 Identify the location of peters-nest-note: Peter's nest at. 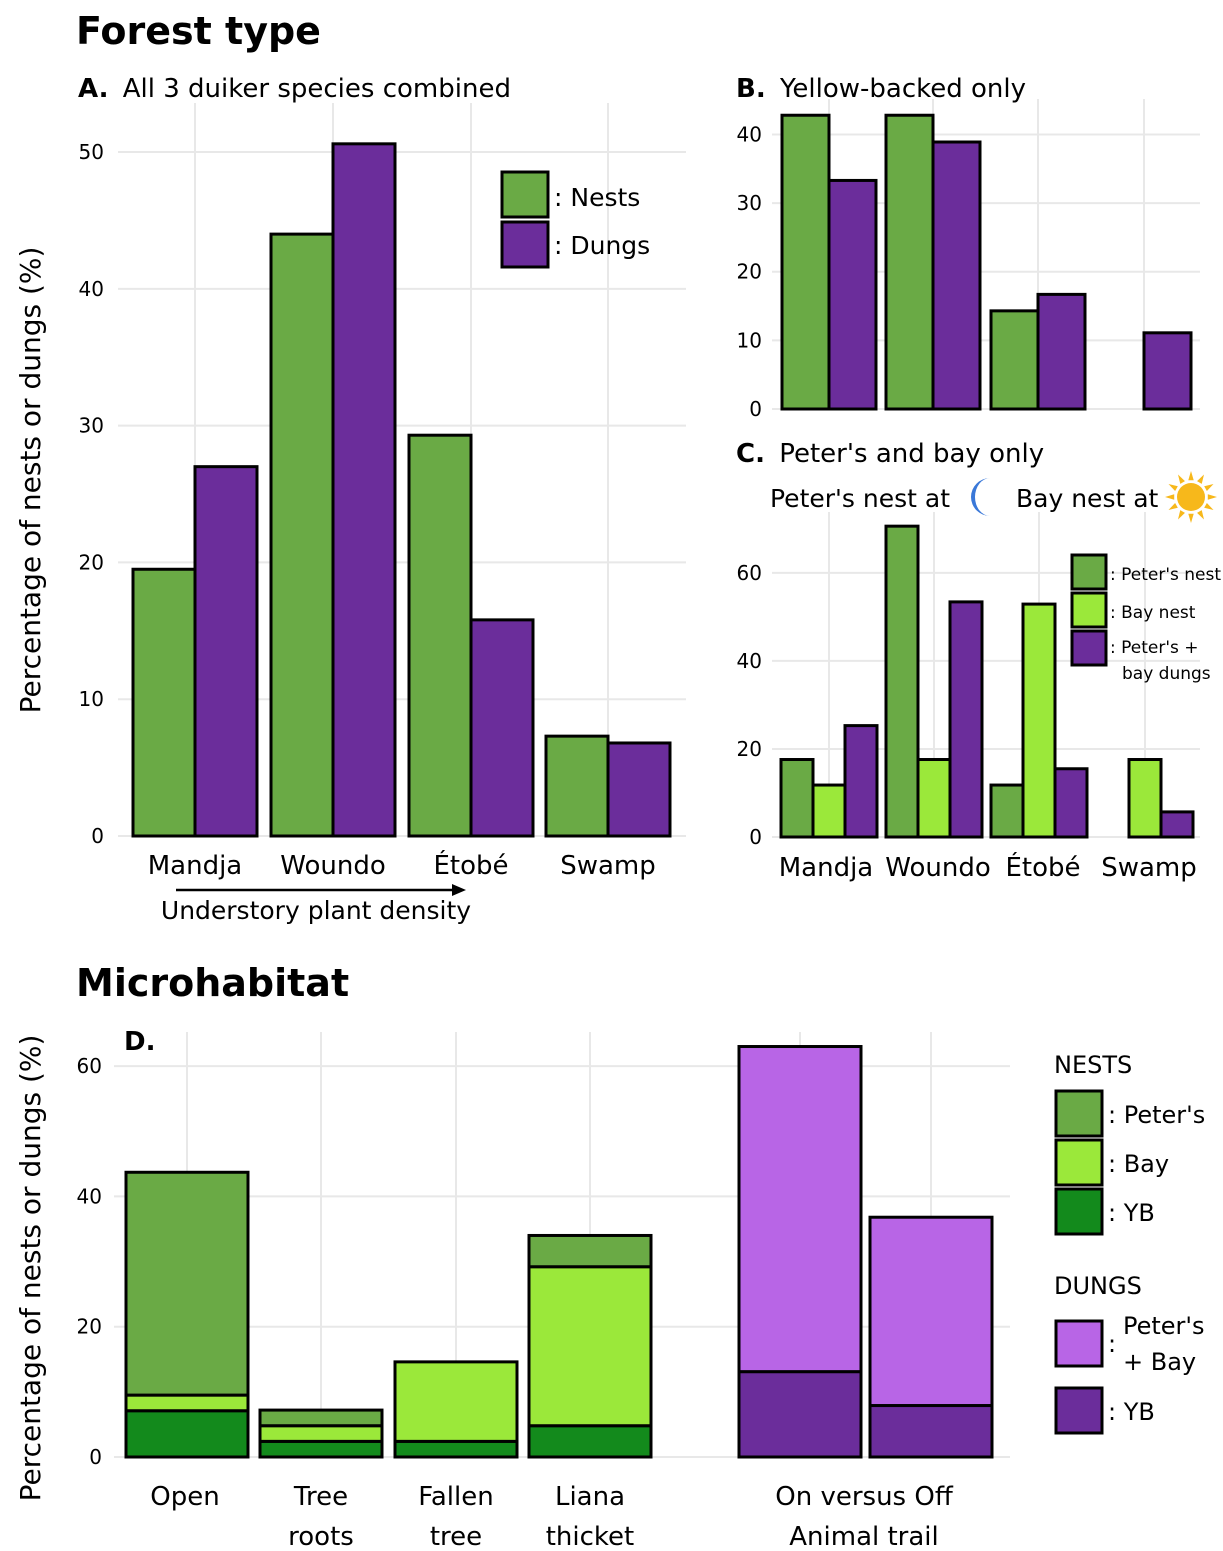
(860, 498).